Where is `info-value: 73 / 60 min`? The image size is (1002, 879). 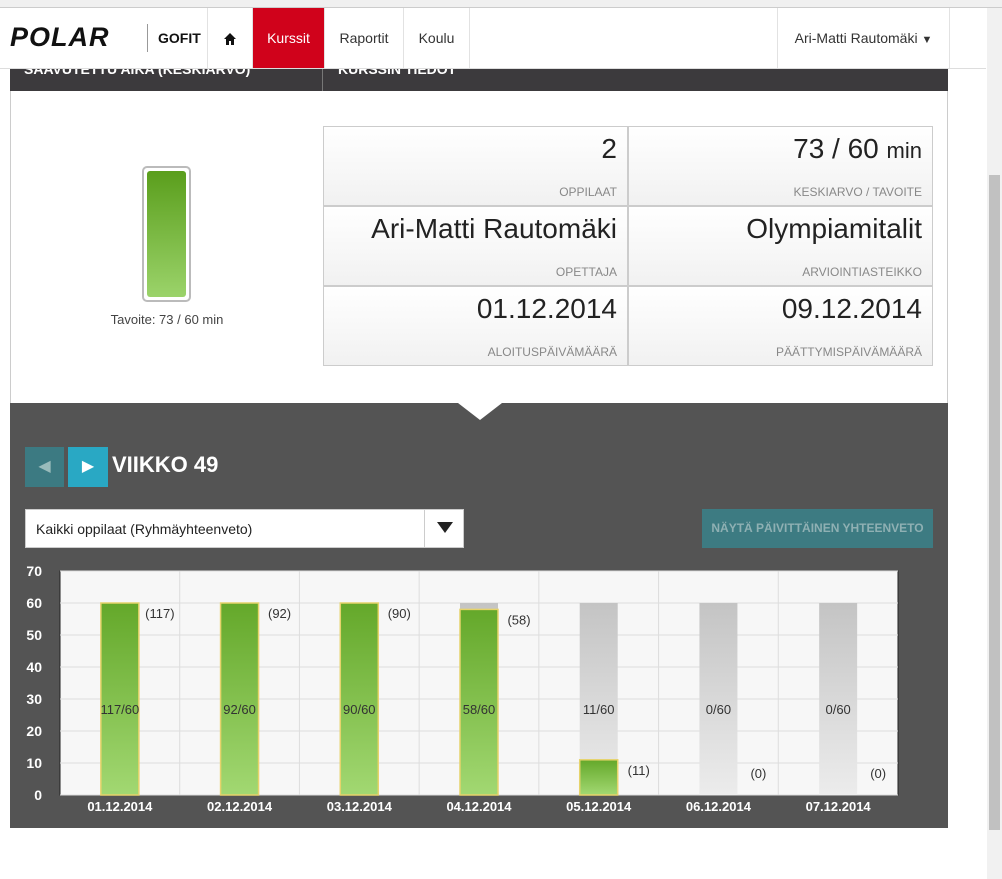 info-value: 73 / 60 min is located at coordinates (857, 149).